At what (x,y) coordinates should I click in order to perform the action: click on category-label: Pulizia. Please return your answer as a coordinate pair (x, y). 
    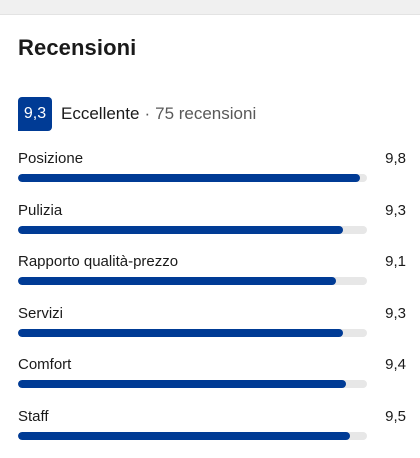
    Looking at the image, I should click on (40, 211).